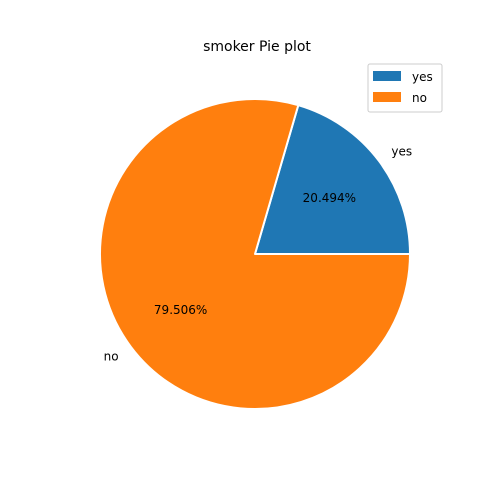 Image resolution: width=500 pixels, height=500 pixels. Describe the element at coordinates (329, 198) in the screenshot. I see `percent-label-yes: 20.494%` at that location.